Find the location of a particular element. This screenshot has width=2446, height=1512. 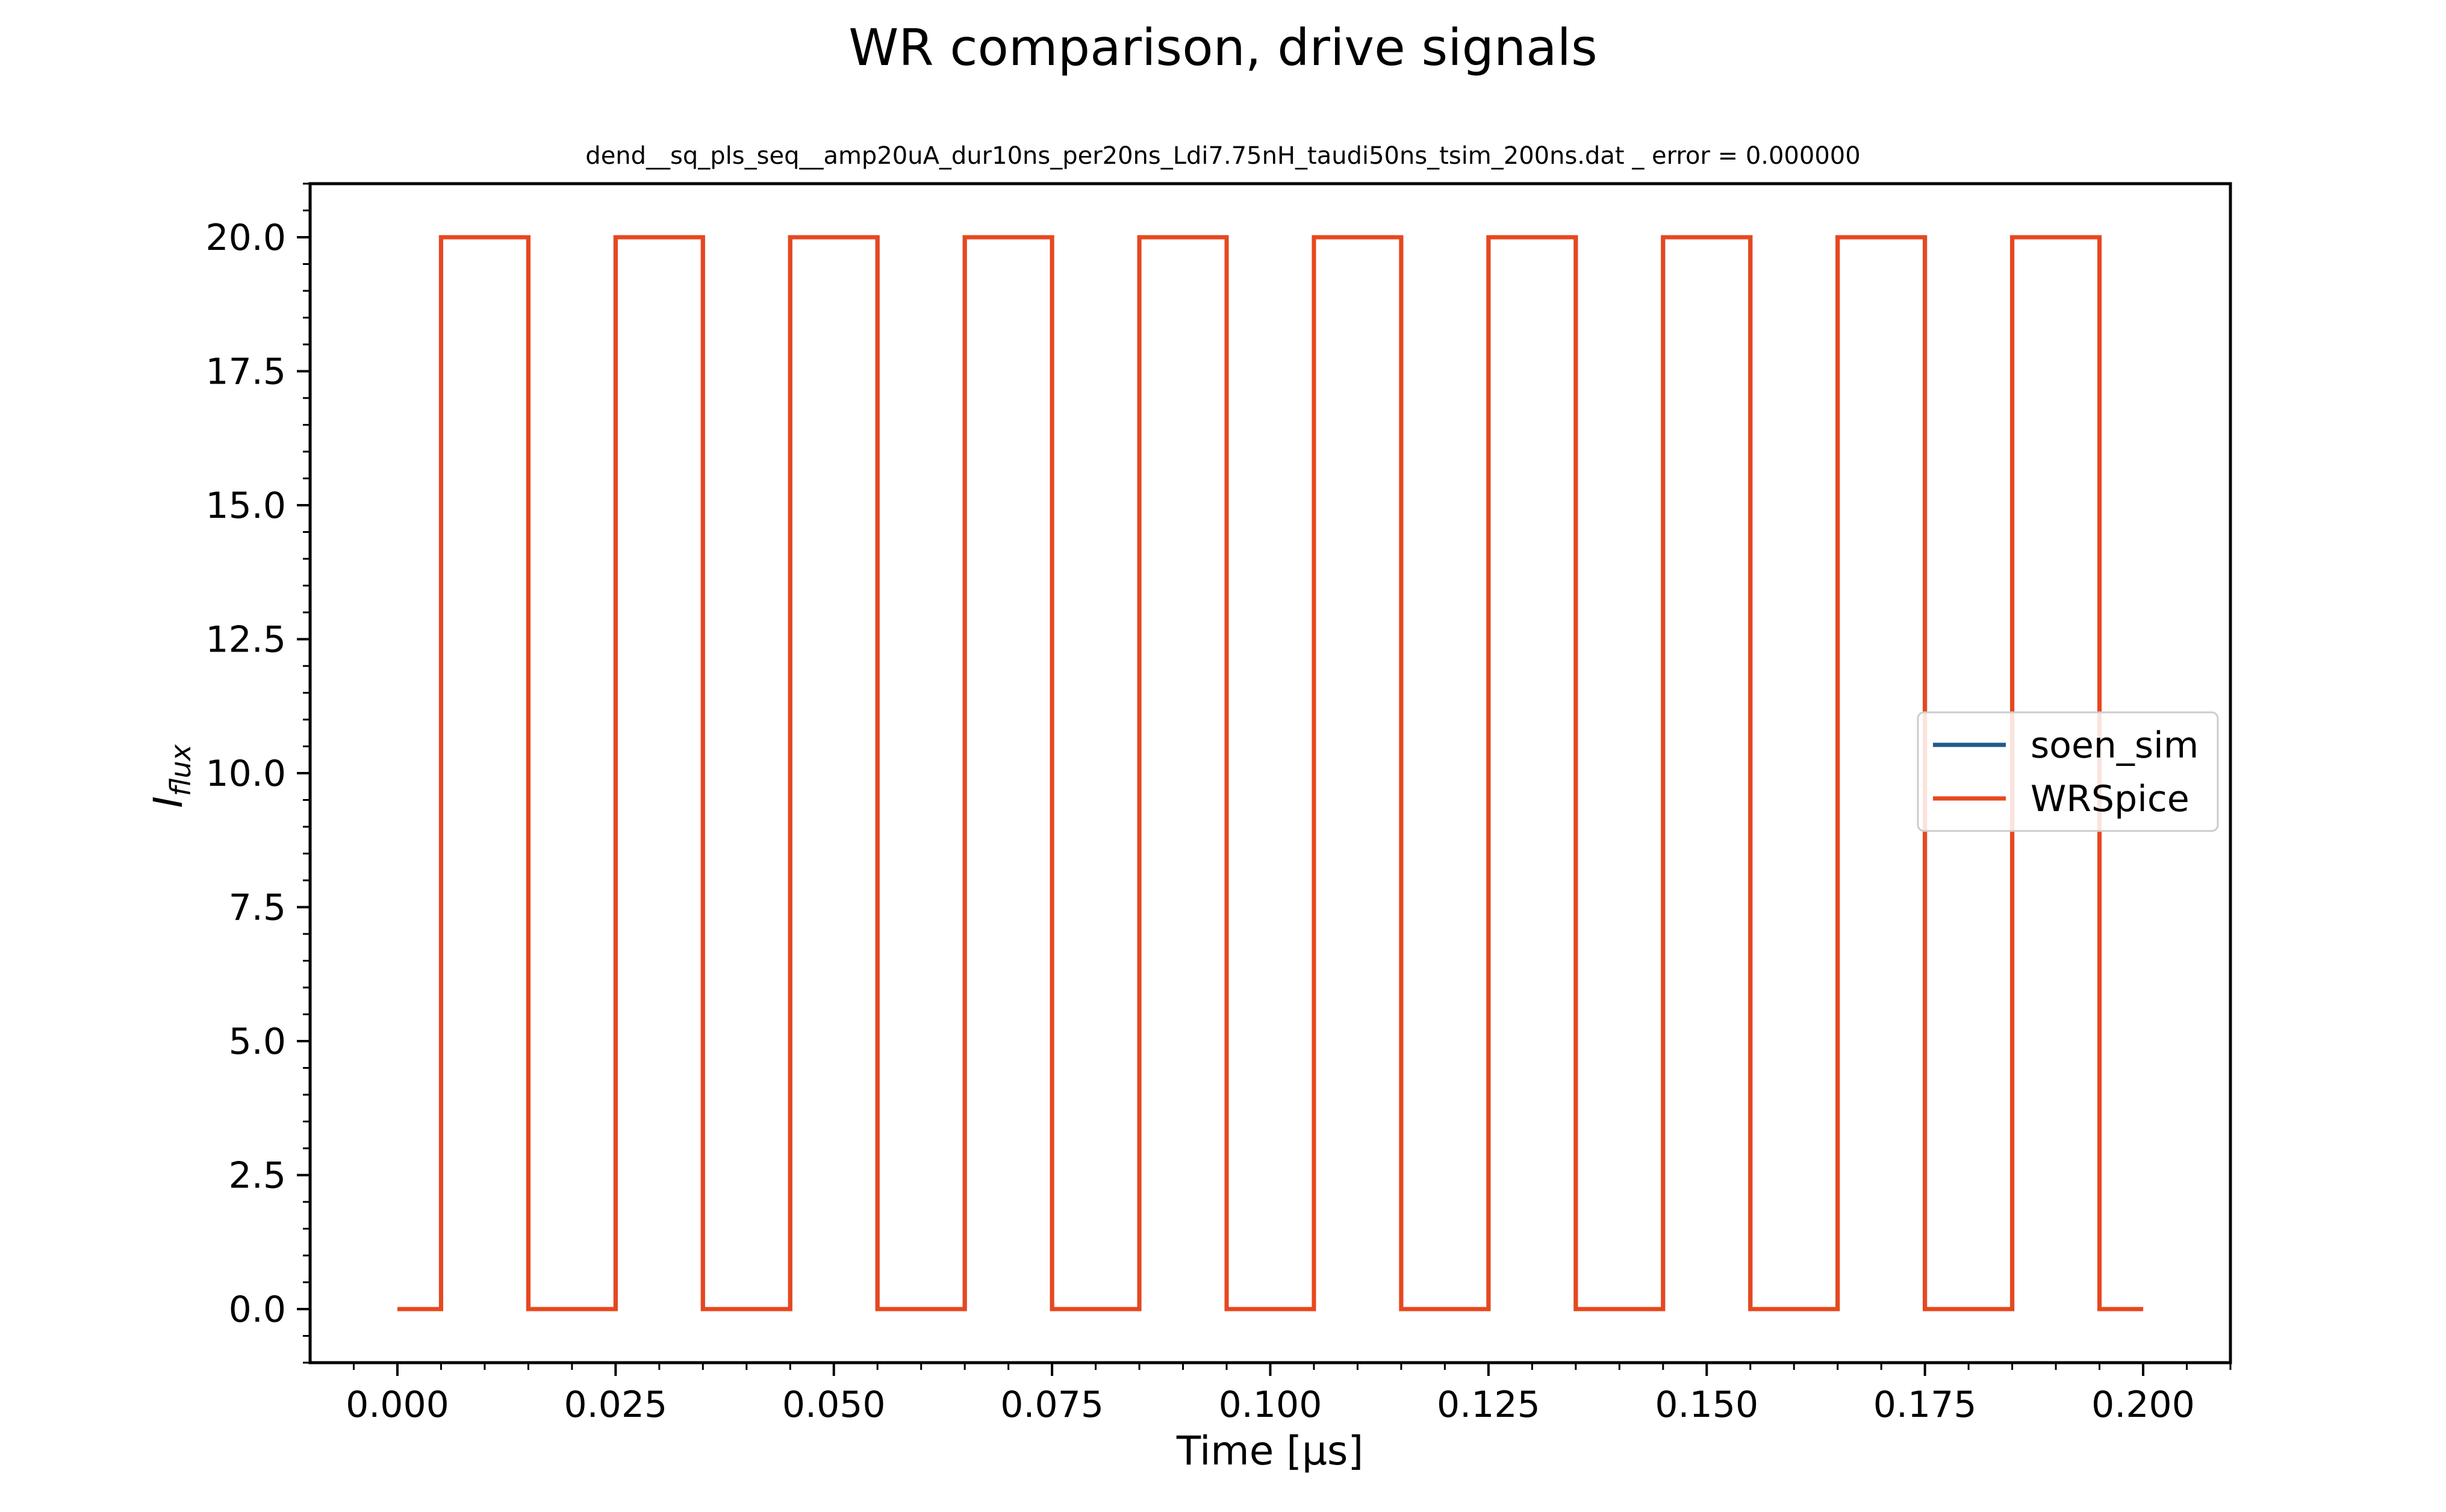

legend-label-wrspice: WRSpice is located at coordinates (2110, 799).